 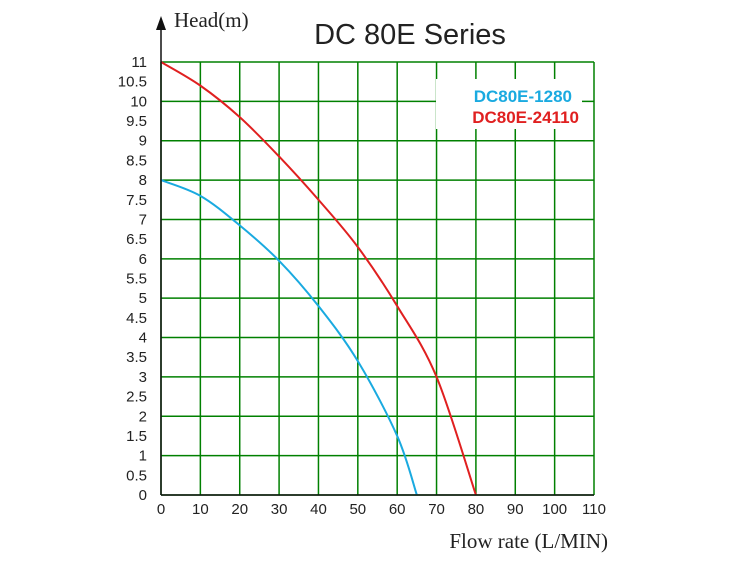 I want to click on x-tick-label: 100, so click(x=554, y=509).